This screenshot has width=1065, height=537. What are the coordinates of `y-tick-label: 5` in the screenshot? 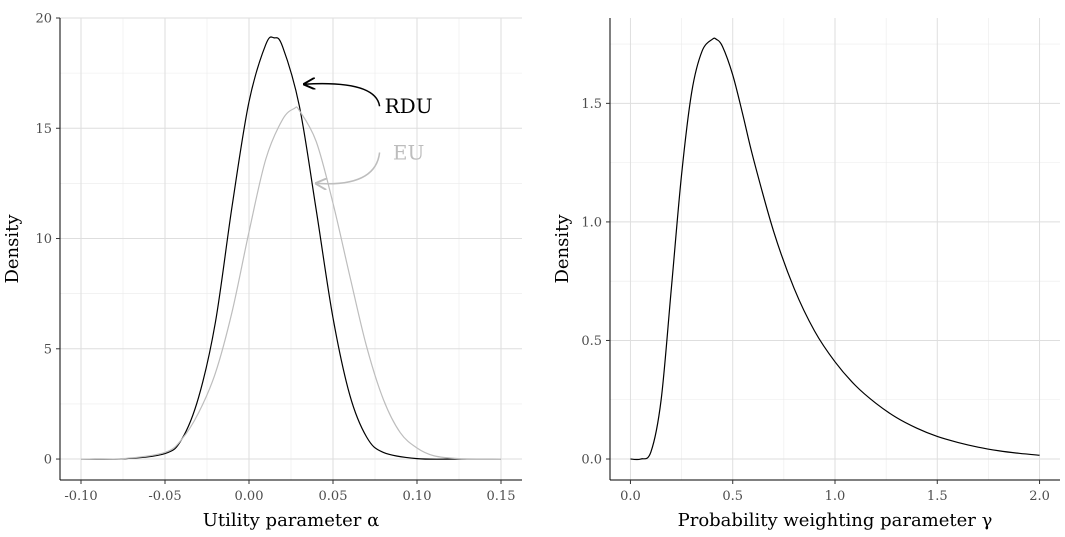 It's located at (48, 349).